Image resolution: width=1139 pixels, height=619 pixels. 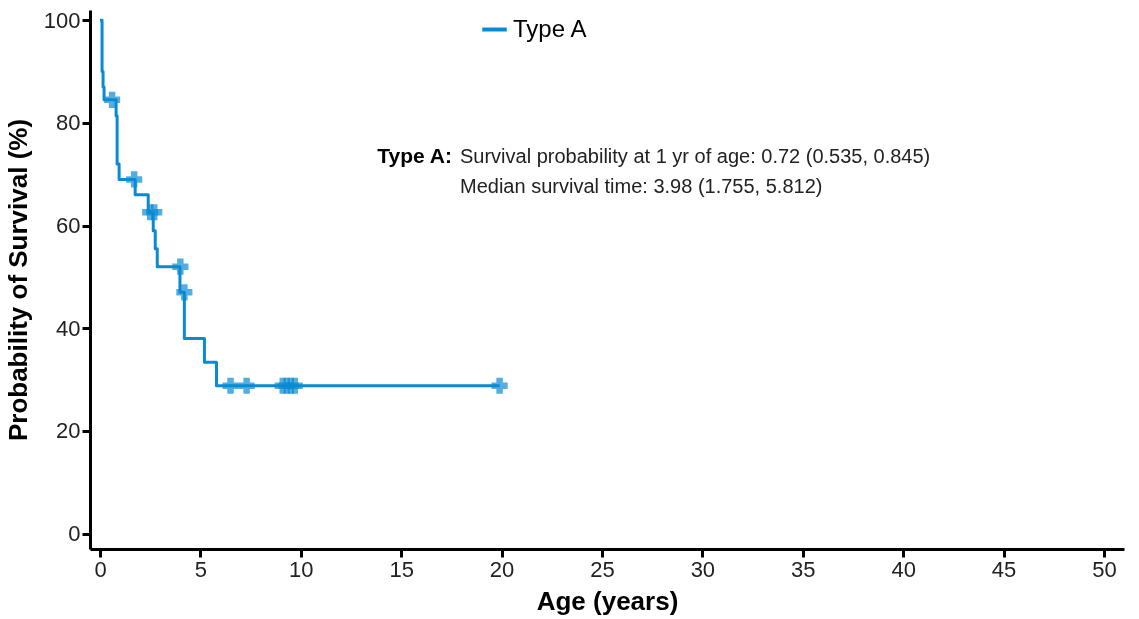 I want to click on annotation: Type A:, so click(x=414, y=155).